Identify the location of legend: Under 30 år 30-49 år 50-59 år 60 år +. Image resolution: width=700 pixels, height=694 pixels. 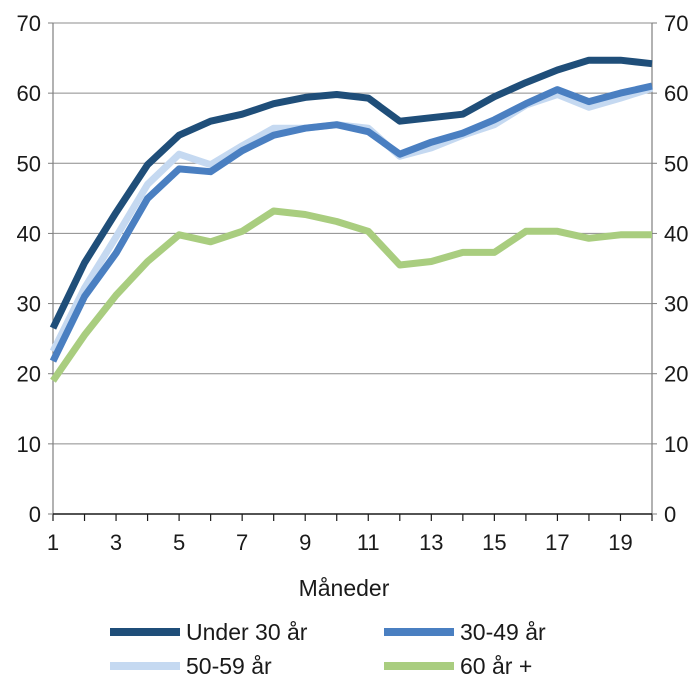
(328, 649).